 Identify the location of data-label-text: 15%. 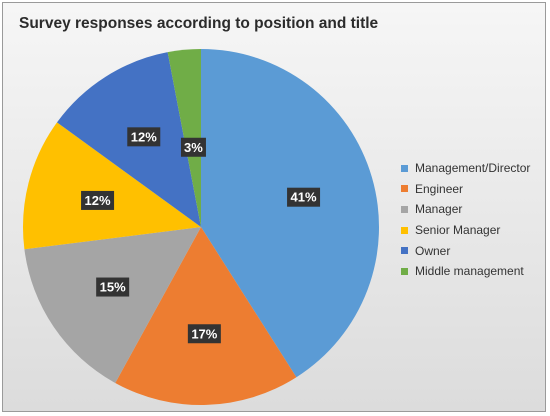
(113, 287).